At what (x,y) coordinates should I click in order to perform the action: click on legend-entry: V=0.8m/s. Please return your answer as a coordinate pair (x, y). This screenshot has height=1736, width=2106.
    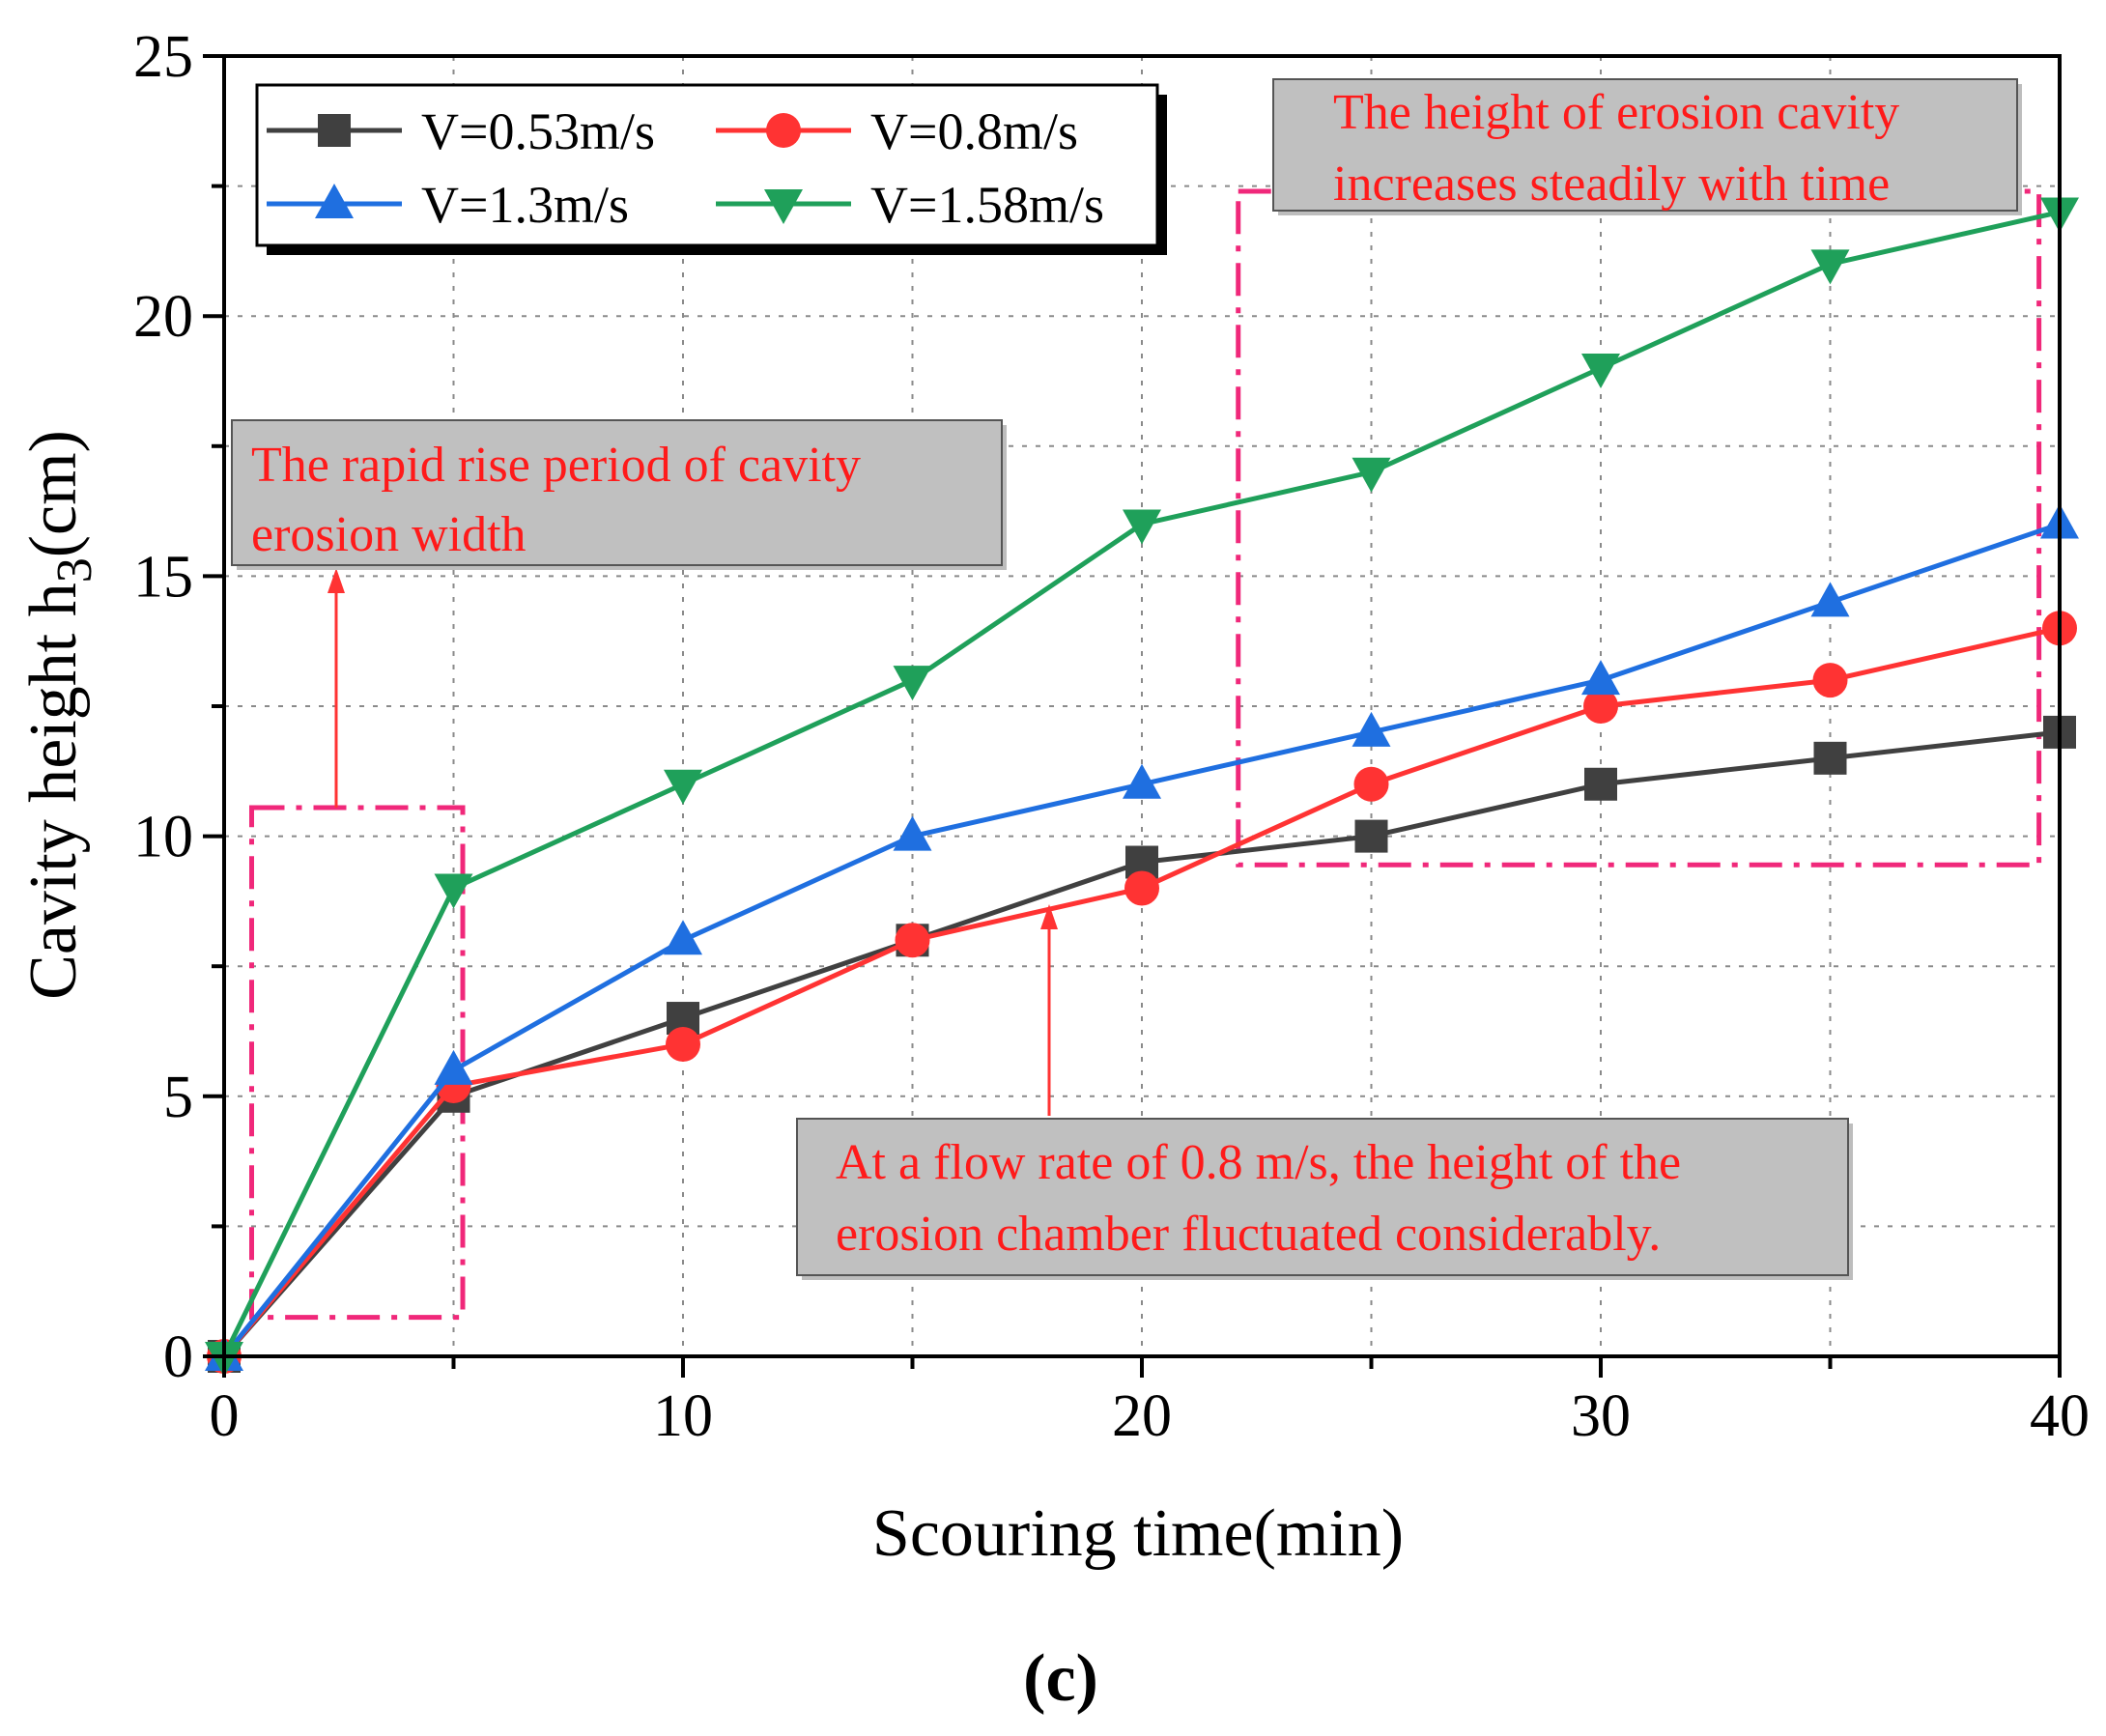
    Looking at the image, I should click on (897, 131).